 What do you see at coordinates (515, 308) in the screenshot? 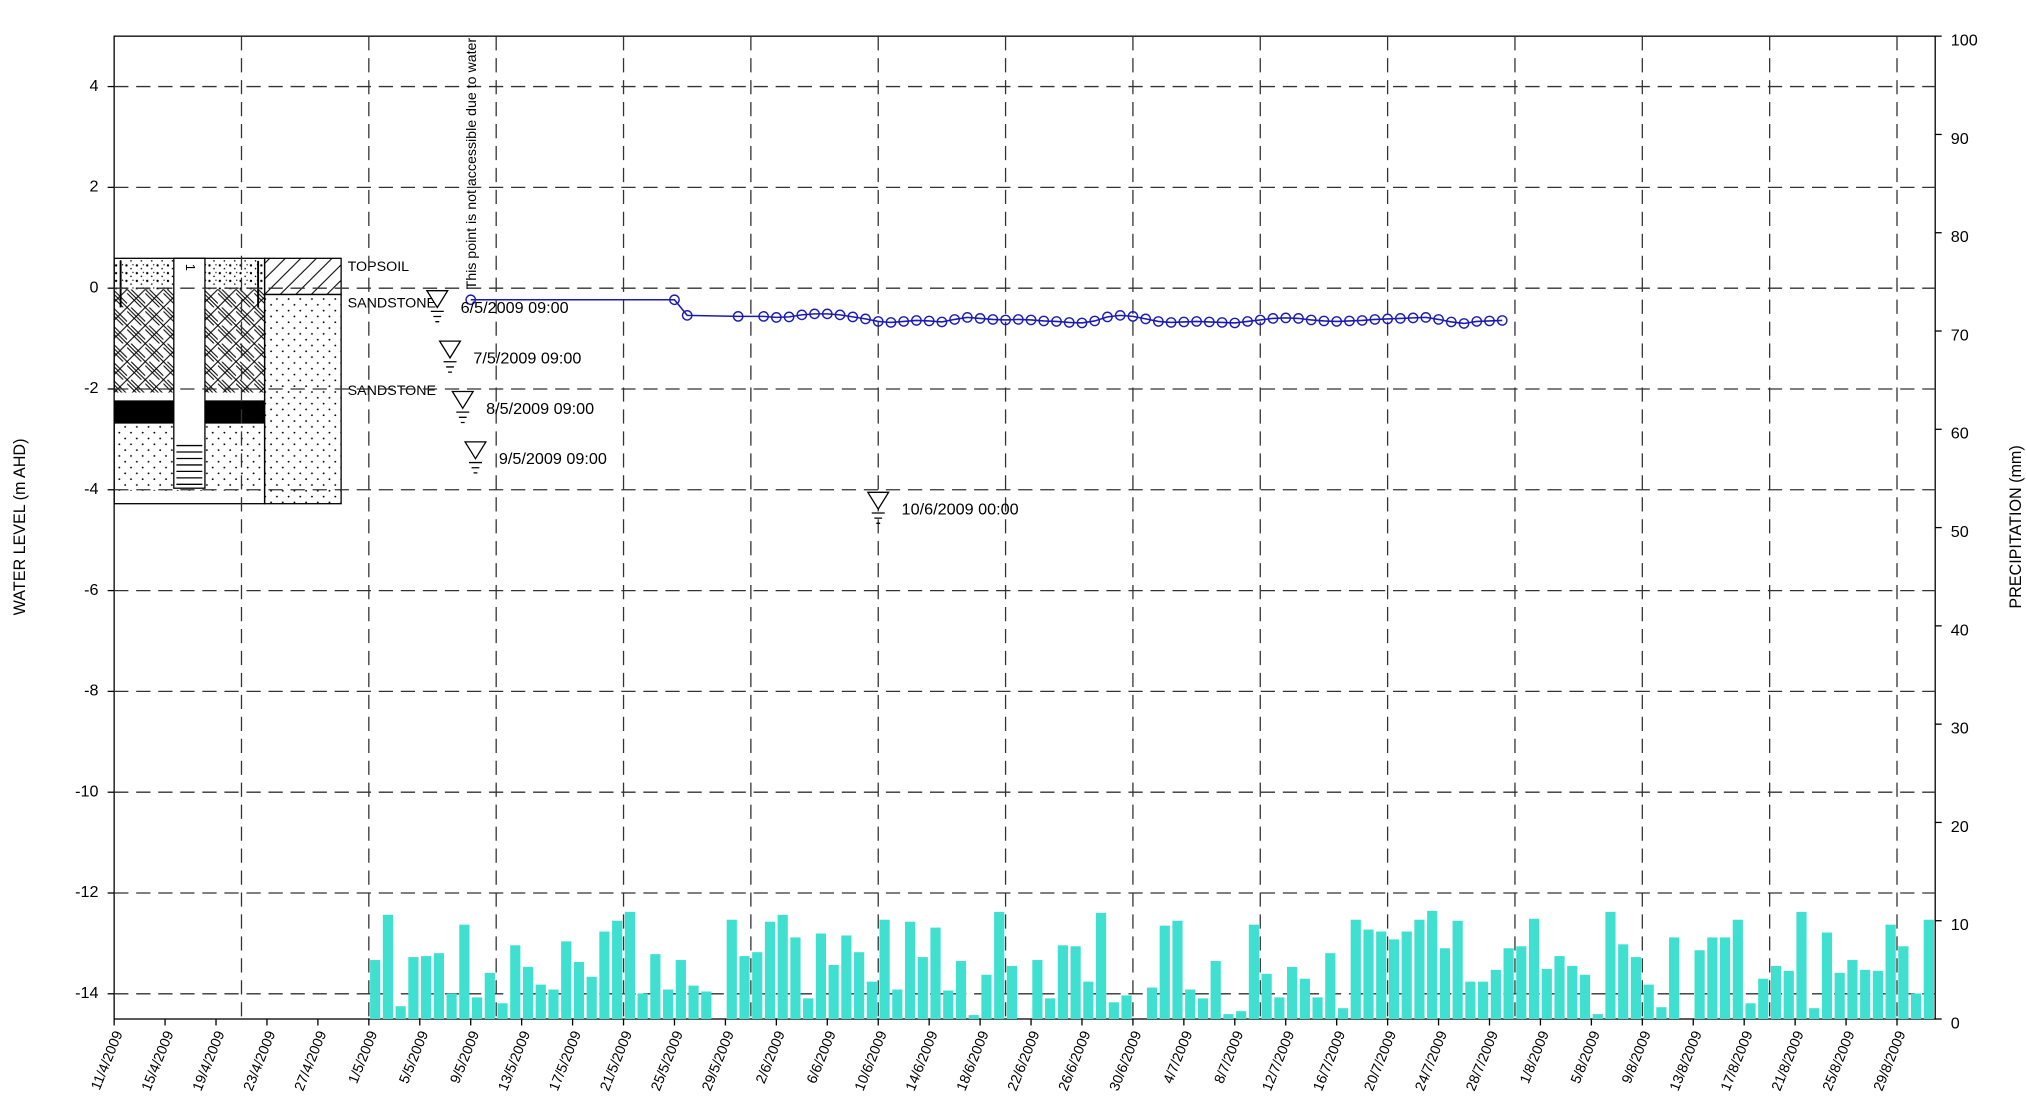
I see `reading-label: 6/5/2009 09:00` at bounding box center [515, 308].